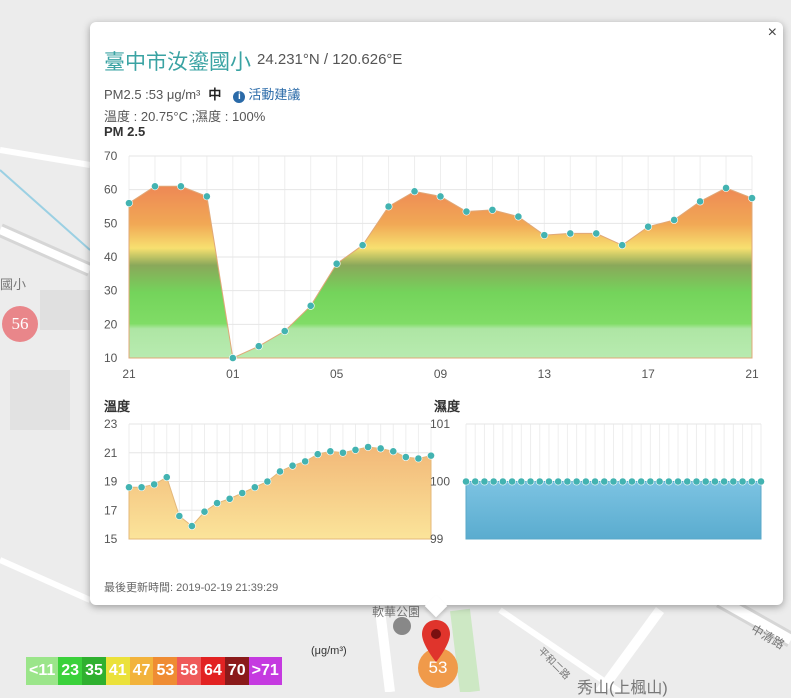 This screenshot has height=698, width=791. Describe the element at coordinates (111, 358) in the screenshot. I see `y-tick-label: 10` at that location.